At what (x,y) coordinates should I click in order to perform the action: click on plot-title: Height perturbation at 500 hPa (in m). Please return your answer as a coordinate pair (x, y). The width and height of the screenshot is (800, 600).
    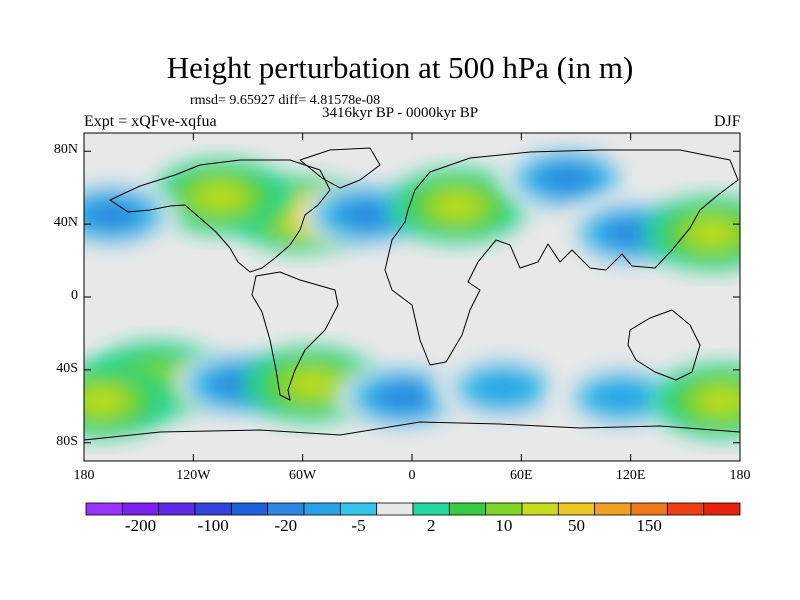
    Looking at the image, I should click on (400, 67).